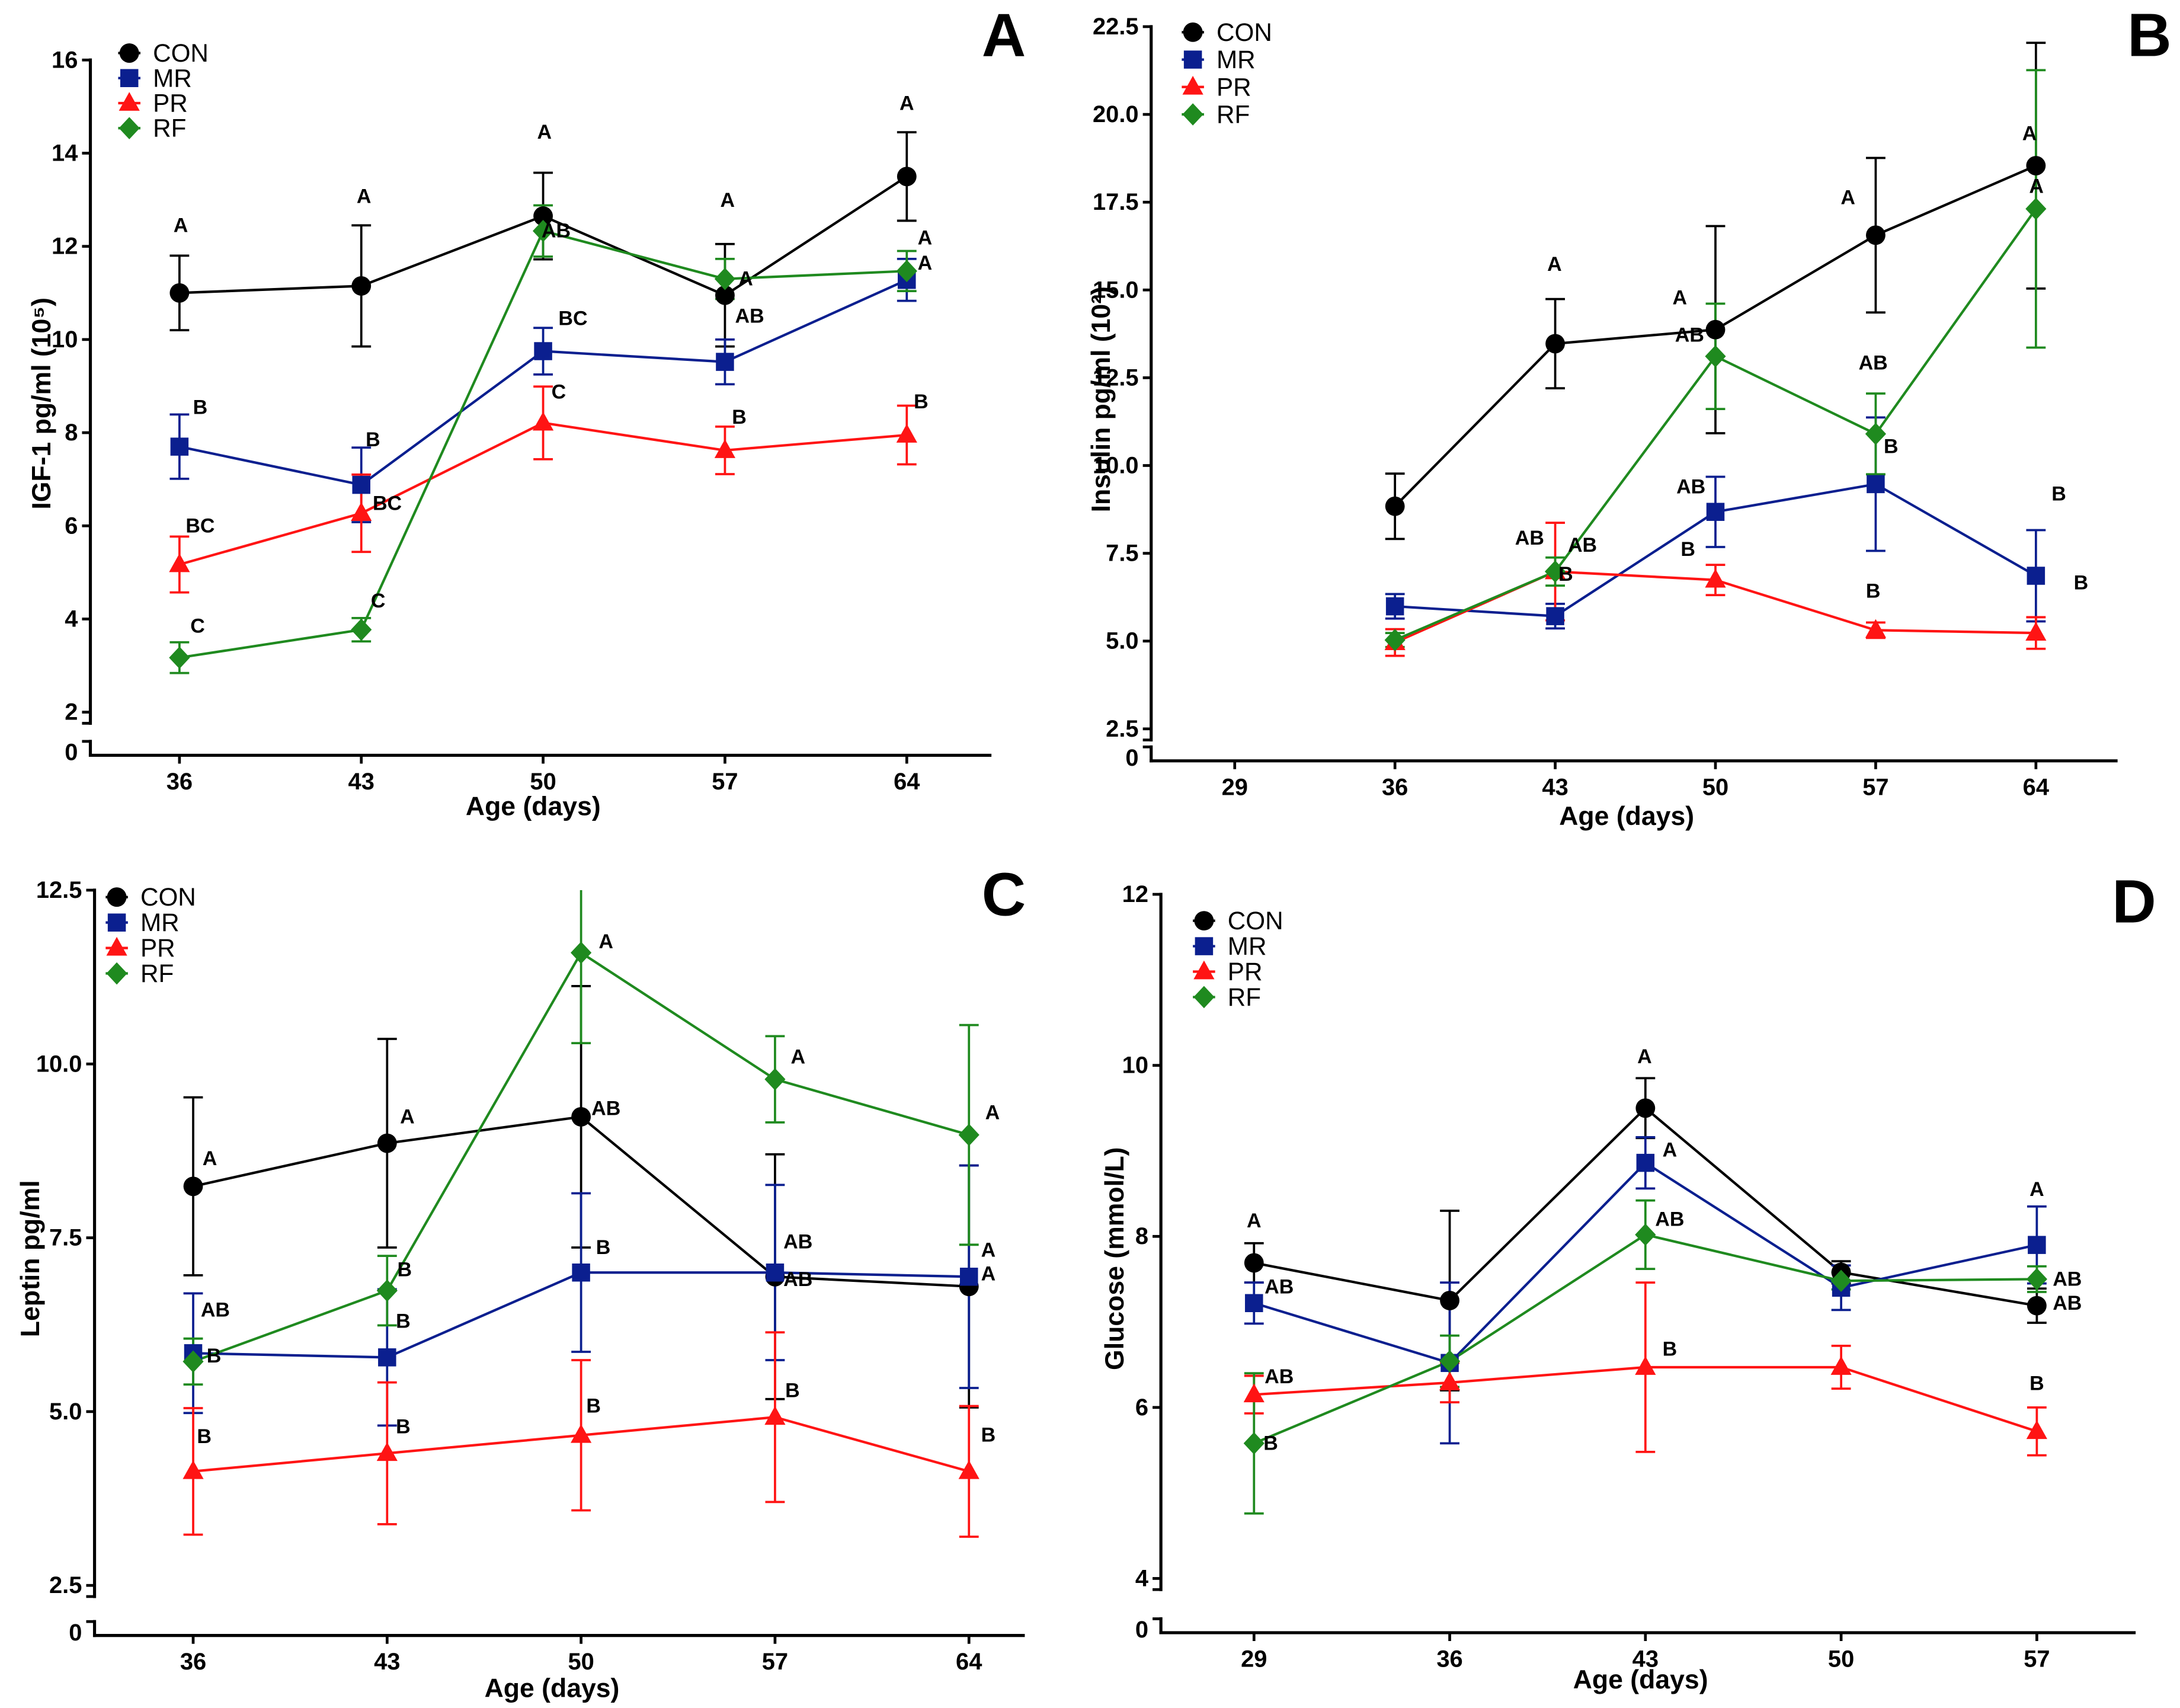 The image size is (2180, 1708). What do you see at coordinates (1115, 1258) in the screenshot?
I see `y-axis-title: Glucose (mmol/L)` at bounding box center [1115, 1258].